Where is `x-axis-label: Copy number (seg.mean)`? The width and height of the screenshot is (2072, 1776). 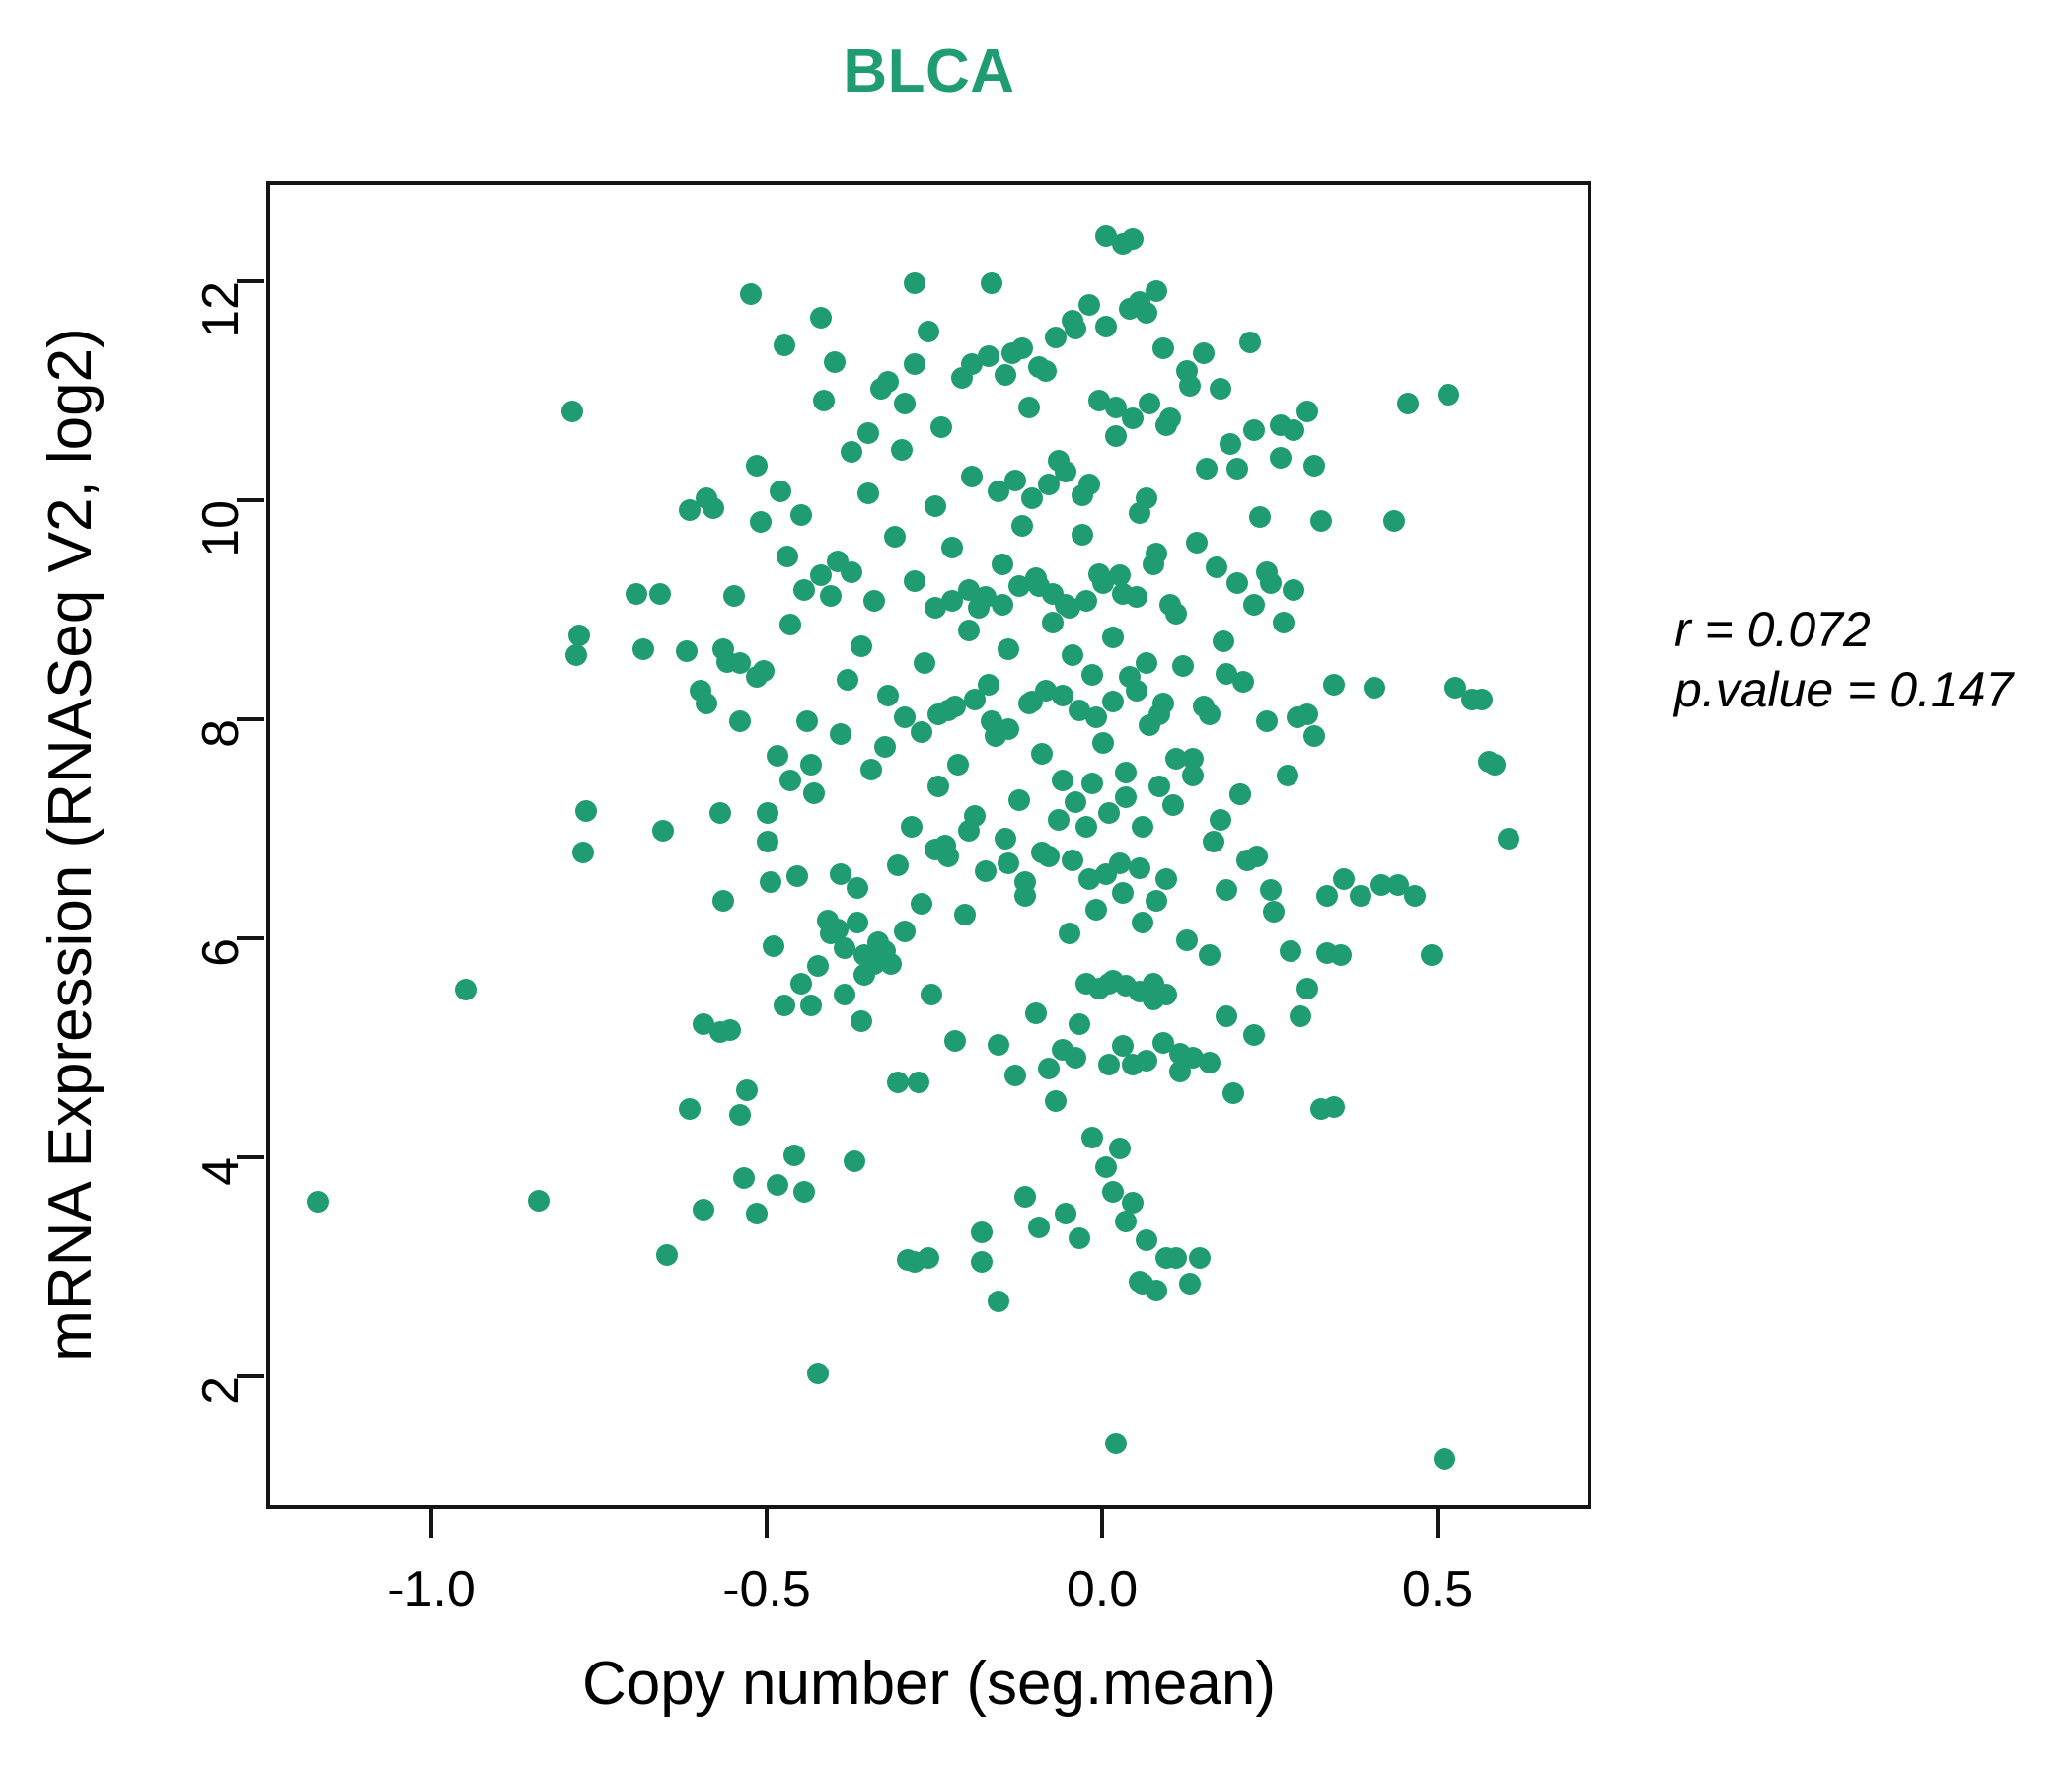 x-axis-label: Copy number (seg.mean) is located at coordinates (929, 1684).